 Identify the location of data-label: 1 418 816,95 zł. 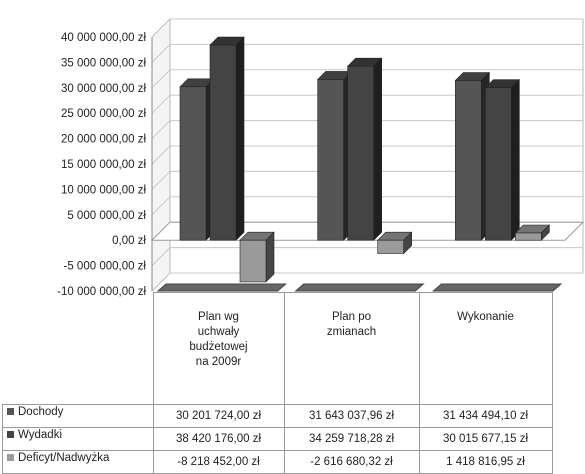
(485, 462).